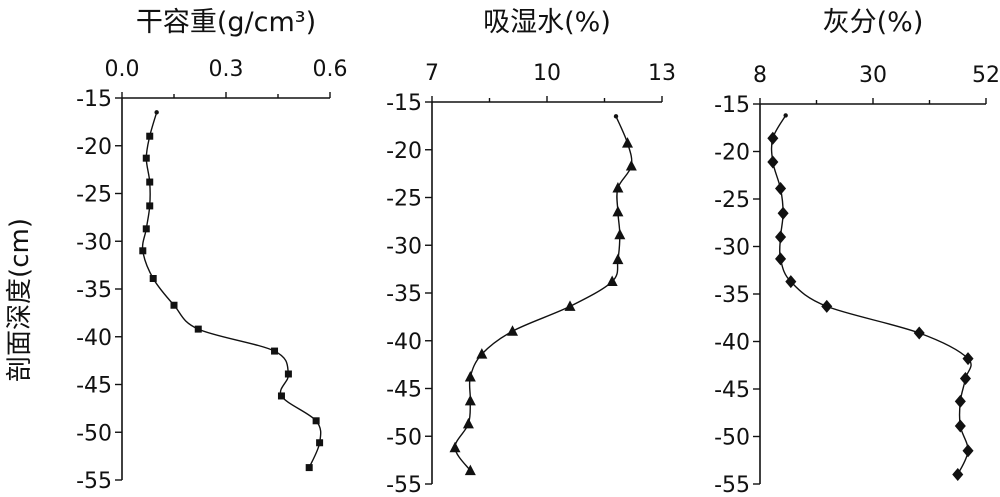  What do you see at coordinates (547, 73) in the screenshot?
I see `x-tick-label: 10` at bounding box center [547, 73].